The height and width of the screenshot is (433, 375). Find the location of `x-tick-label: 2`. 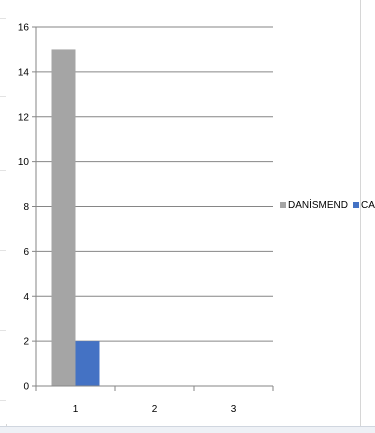

x-tick-label: 2 is located at coordinates (155, 409).